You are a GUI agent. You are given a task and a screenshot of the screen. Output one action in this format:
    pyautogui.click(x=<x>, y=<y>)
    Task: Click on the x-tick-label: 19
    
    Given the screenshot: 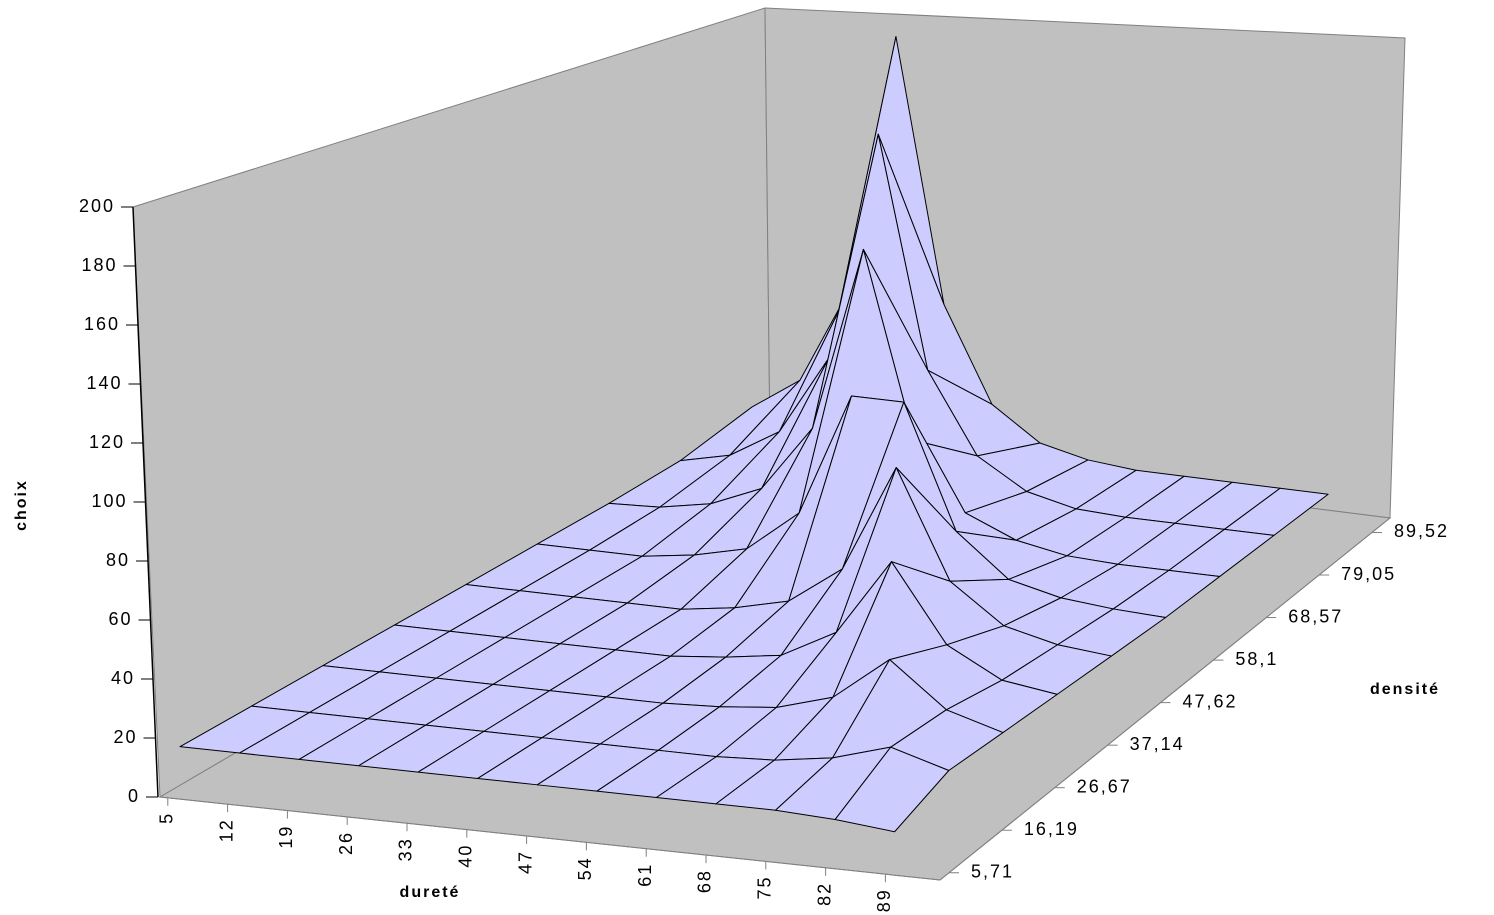 What is the action you would take?
    pyautogui.click(x=286, y=837)
    